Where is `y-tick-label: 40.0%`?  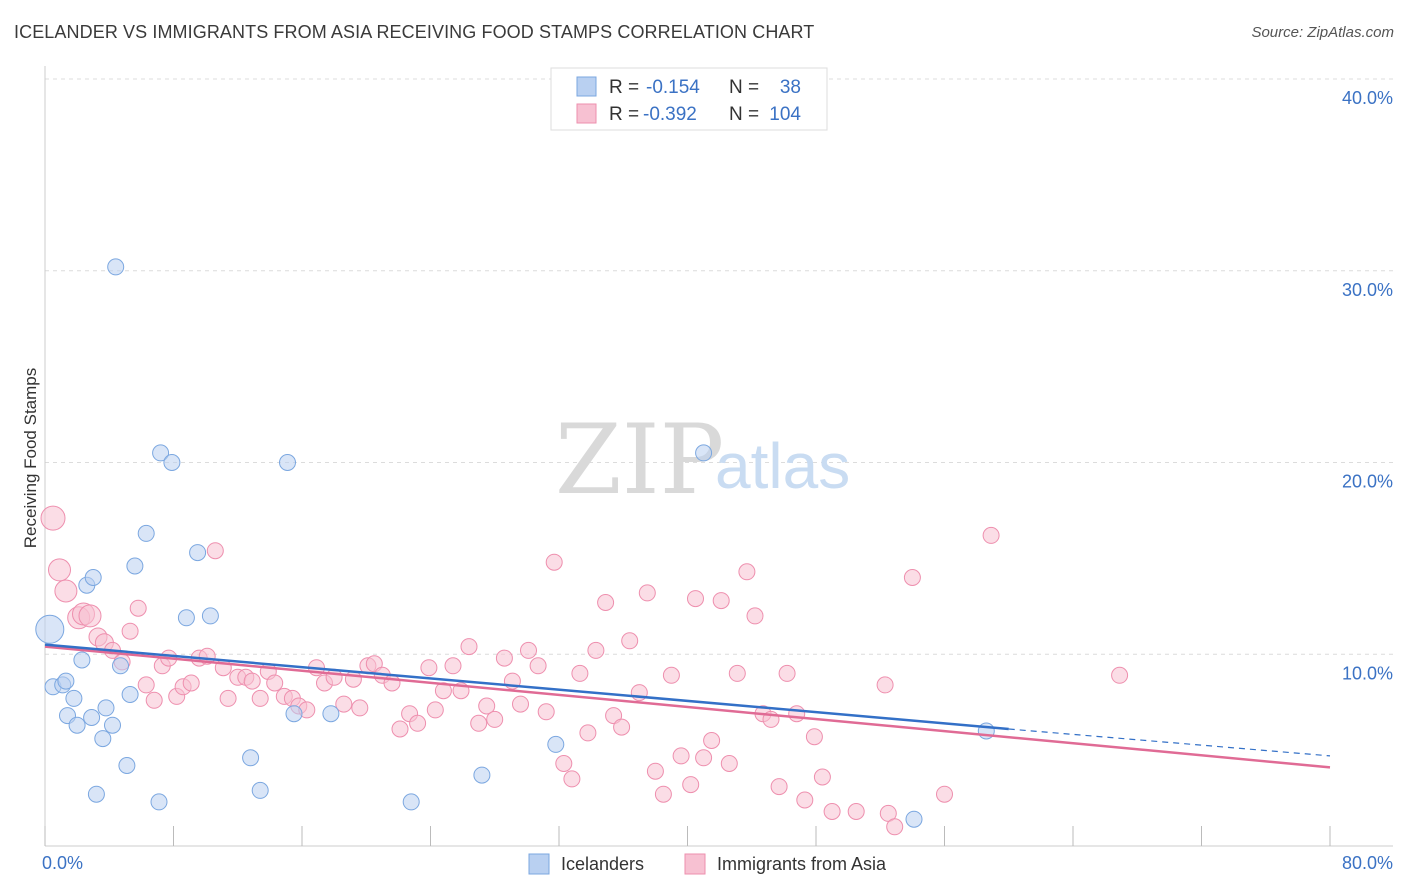
y-tick-label: 40.0% is located at coordinates (1367, 98).